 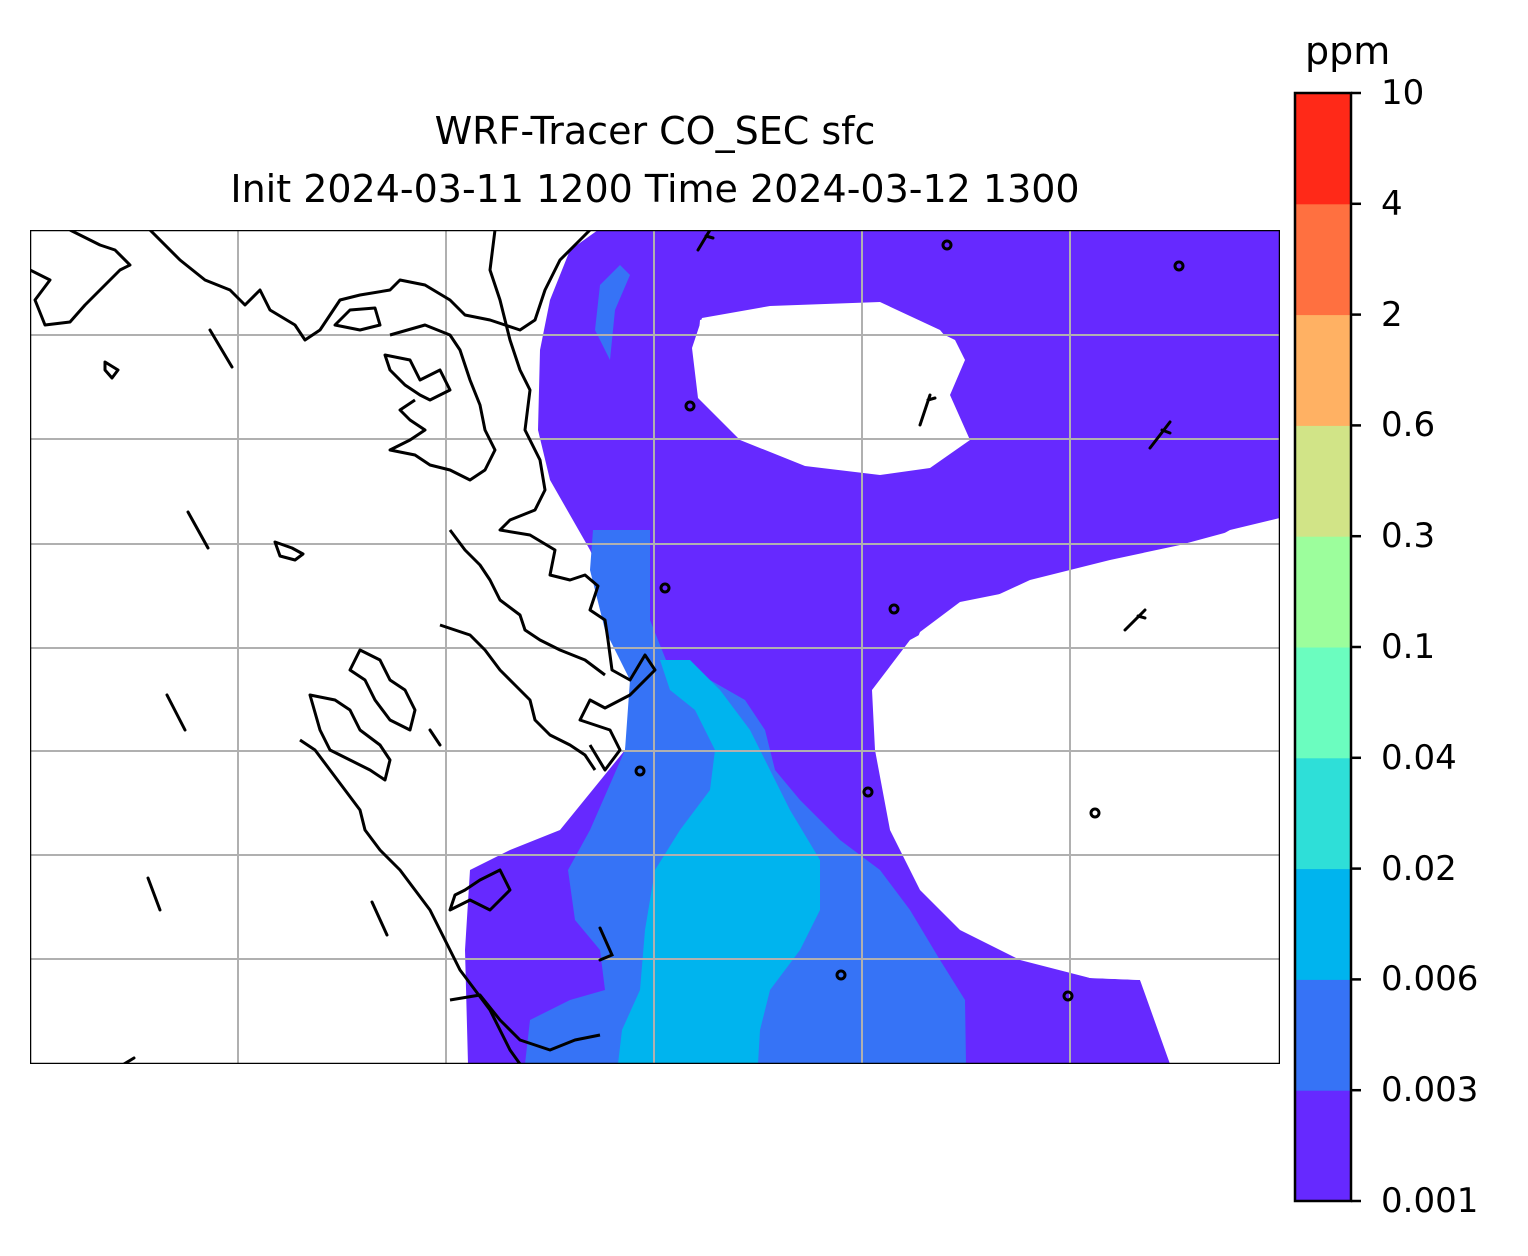 What do you see at coordinates (1430, 1090) in the screenshot?
I see `colorbar-tick-label: 0.003` at bounding box center [1430, 1090].